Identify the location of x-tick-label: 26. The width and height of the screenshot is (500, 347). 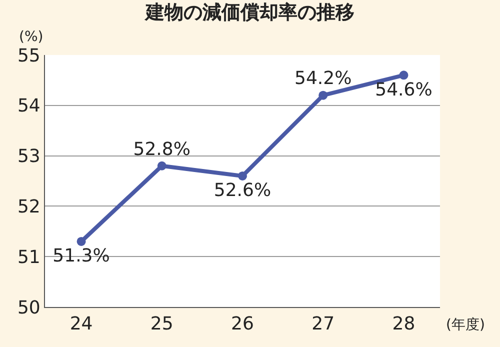
(242, 324).